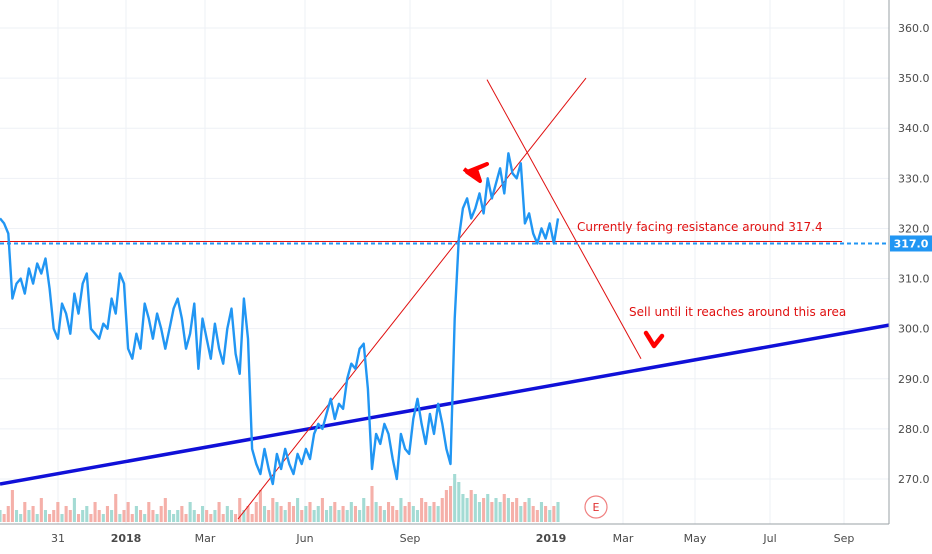  What do you see at coordinates (205, 538) in the screenshot?
I see `x-tick-label: Mar` at bounding box center [205, 538].